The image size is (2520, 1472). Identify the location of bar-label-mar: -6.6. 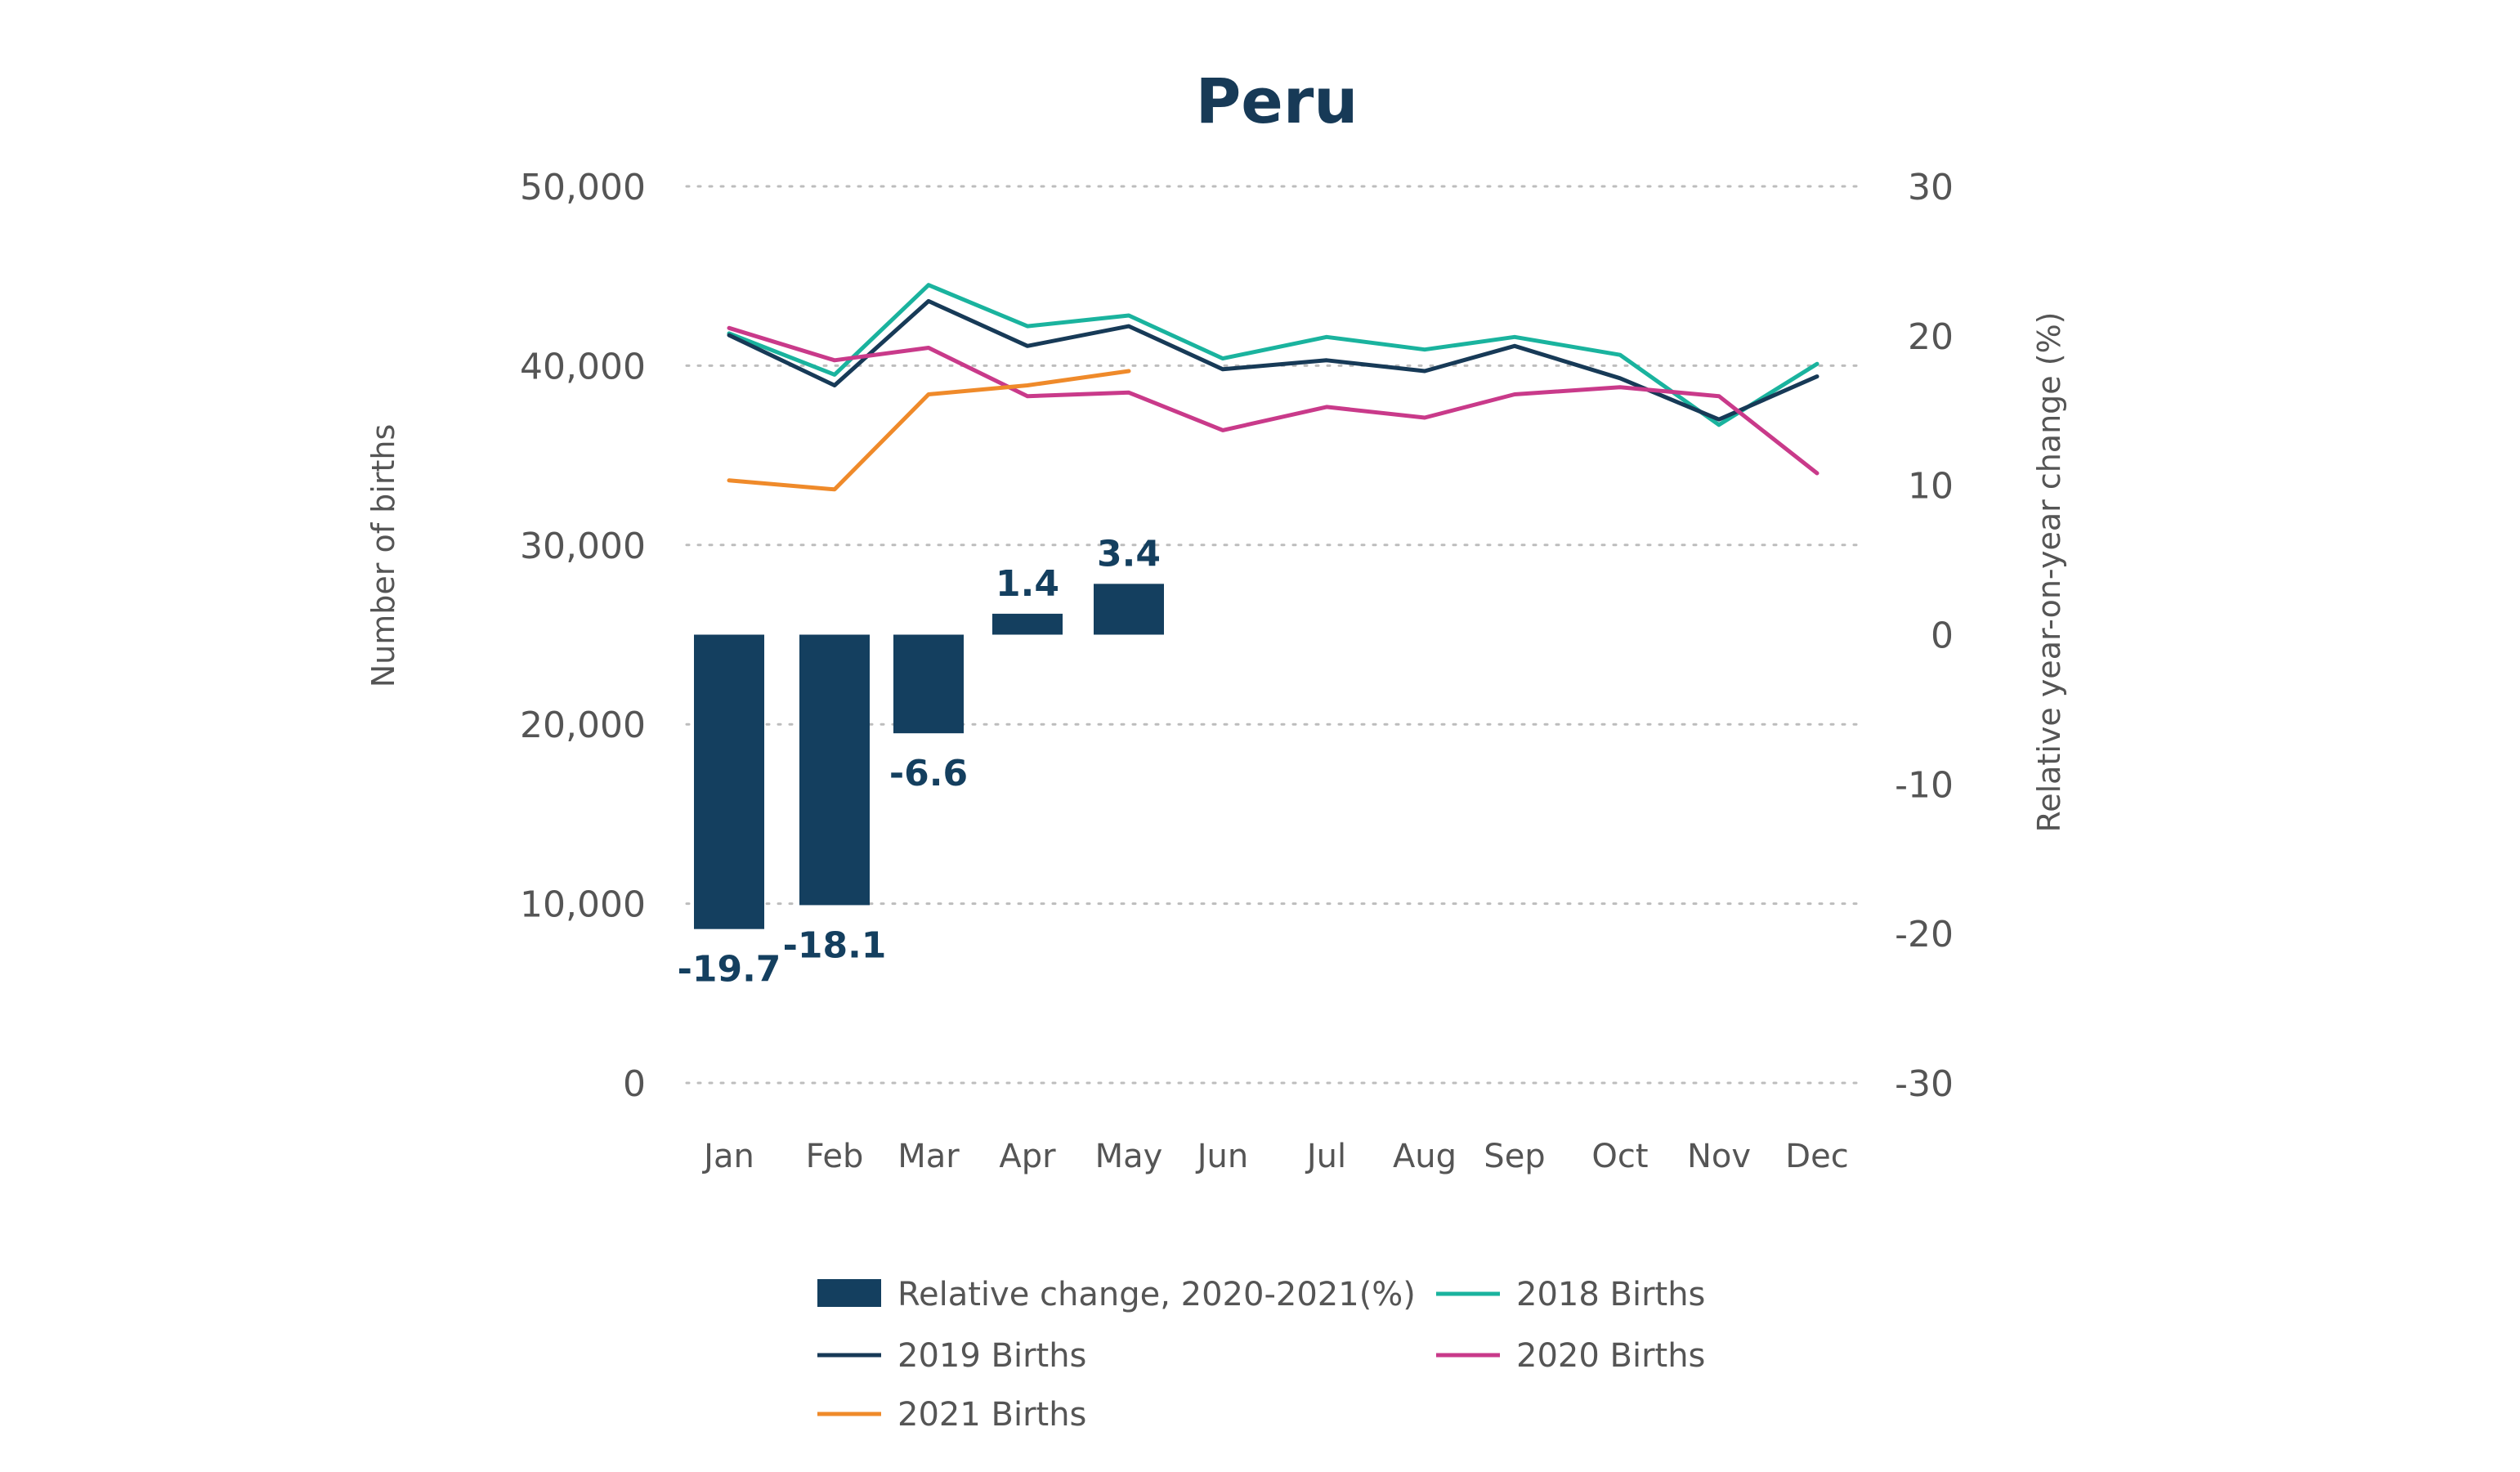
(928, 773).